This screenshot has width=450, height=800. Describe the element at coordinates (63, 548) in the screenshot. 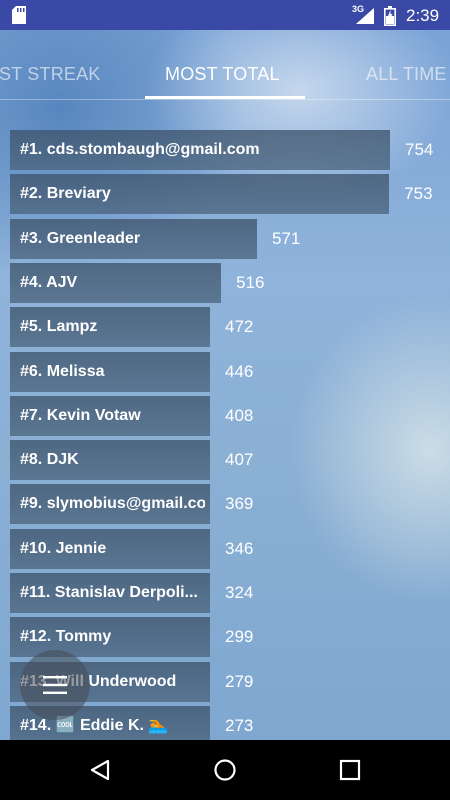

I see `player-name: #10. Jennie` at that location.